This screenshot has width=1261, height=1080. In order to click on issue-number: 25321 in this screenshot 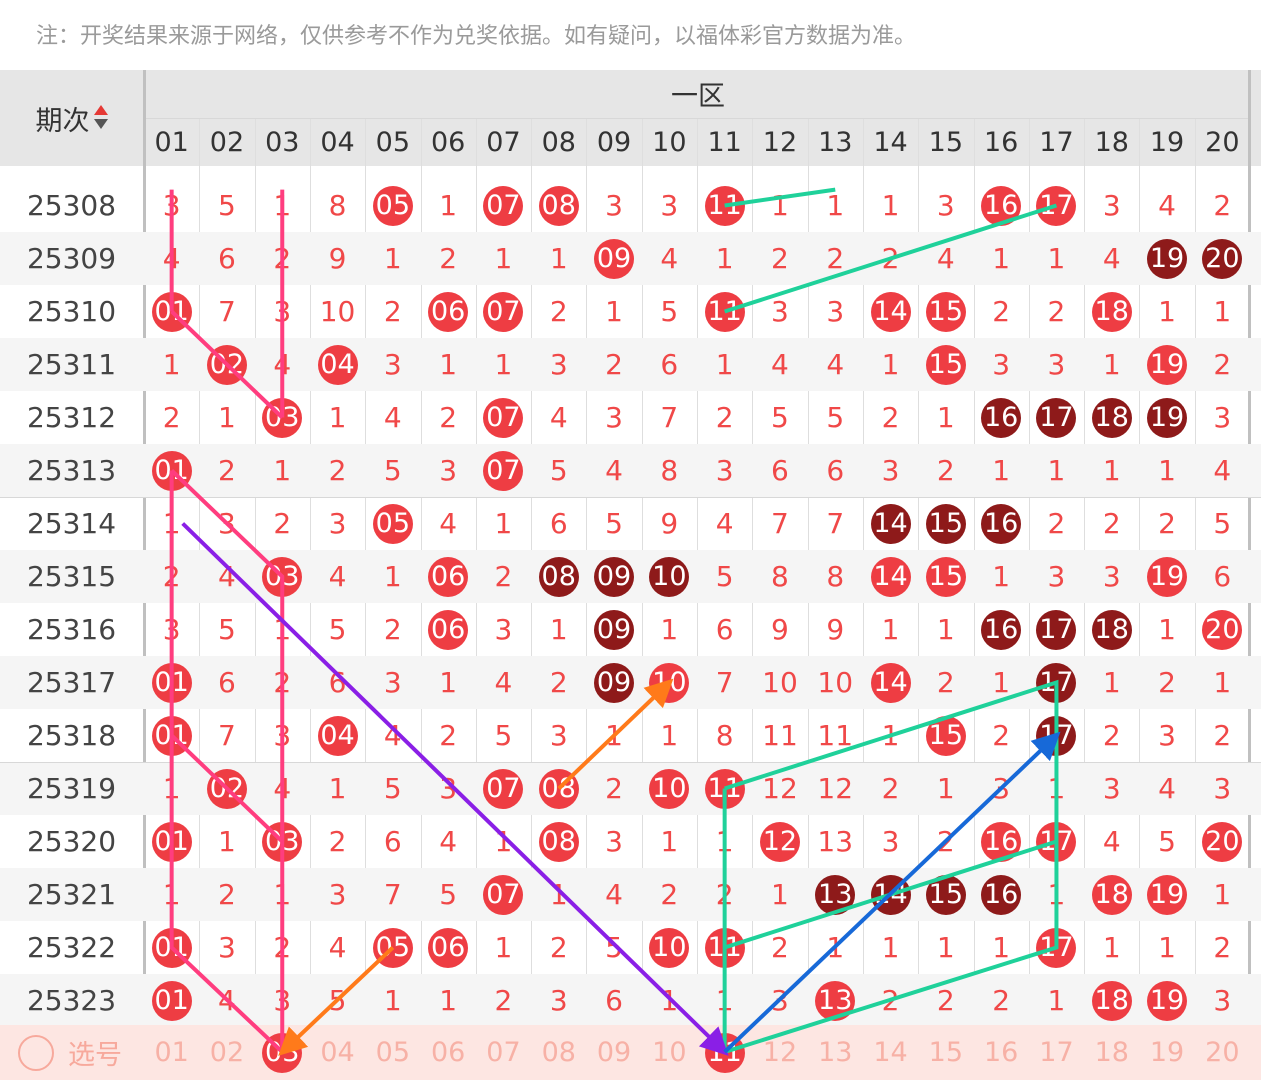, I will do `click(71, 894)`.